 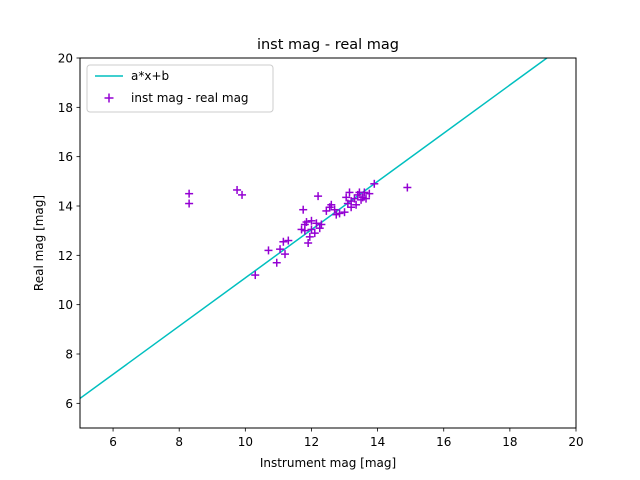 I want to click on legend: a*x+b inst mag - real mag, so click(x=180, y=88).